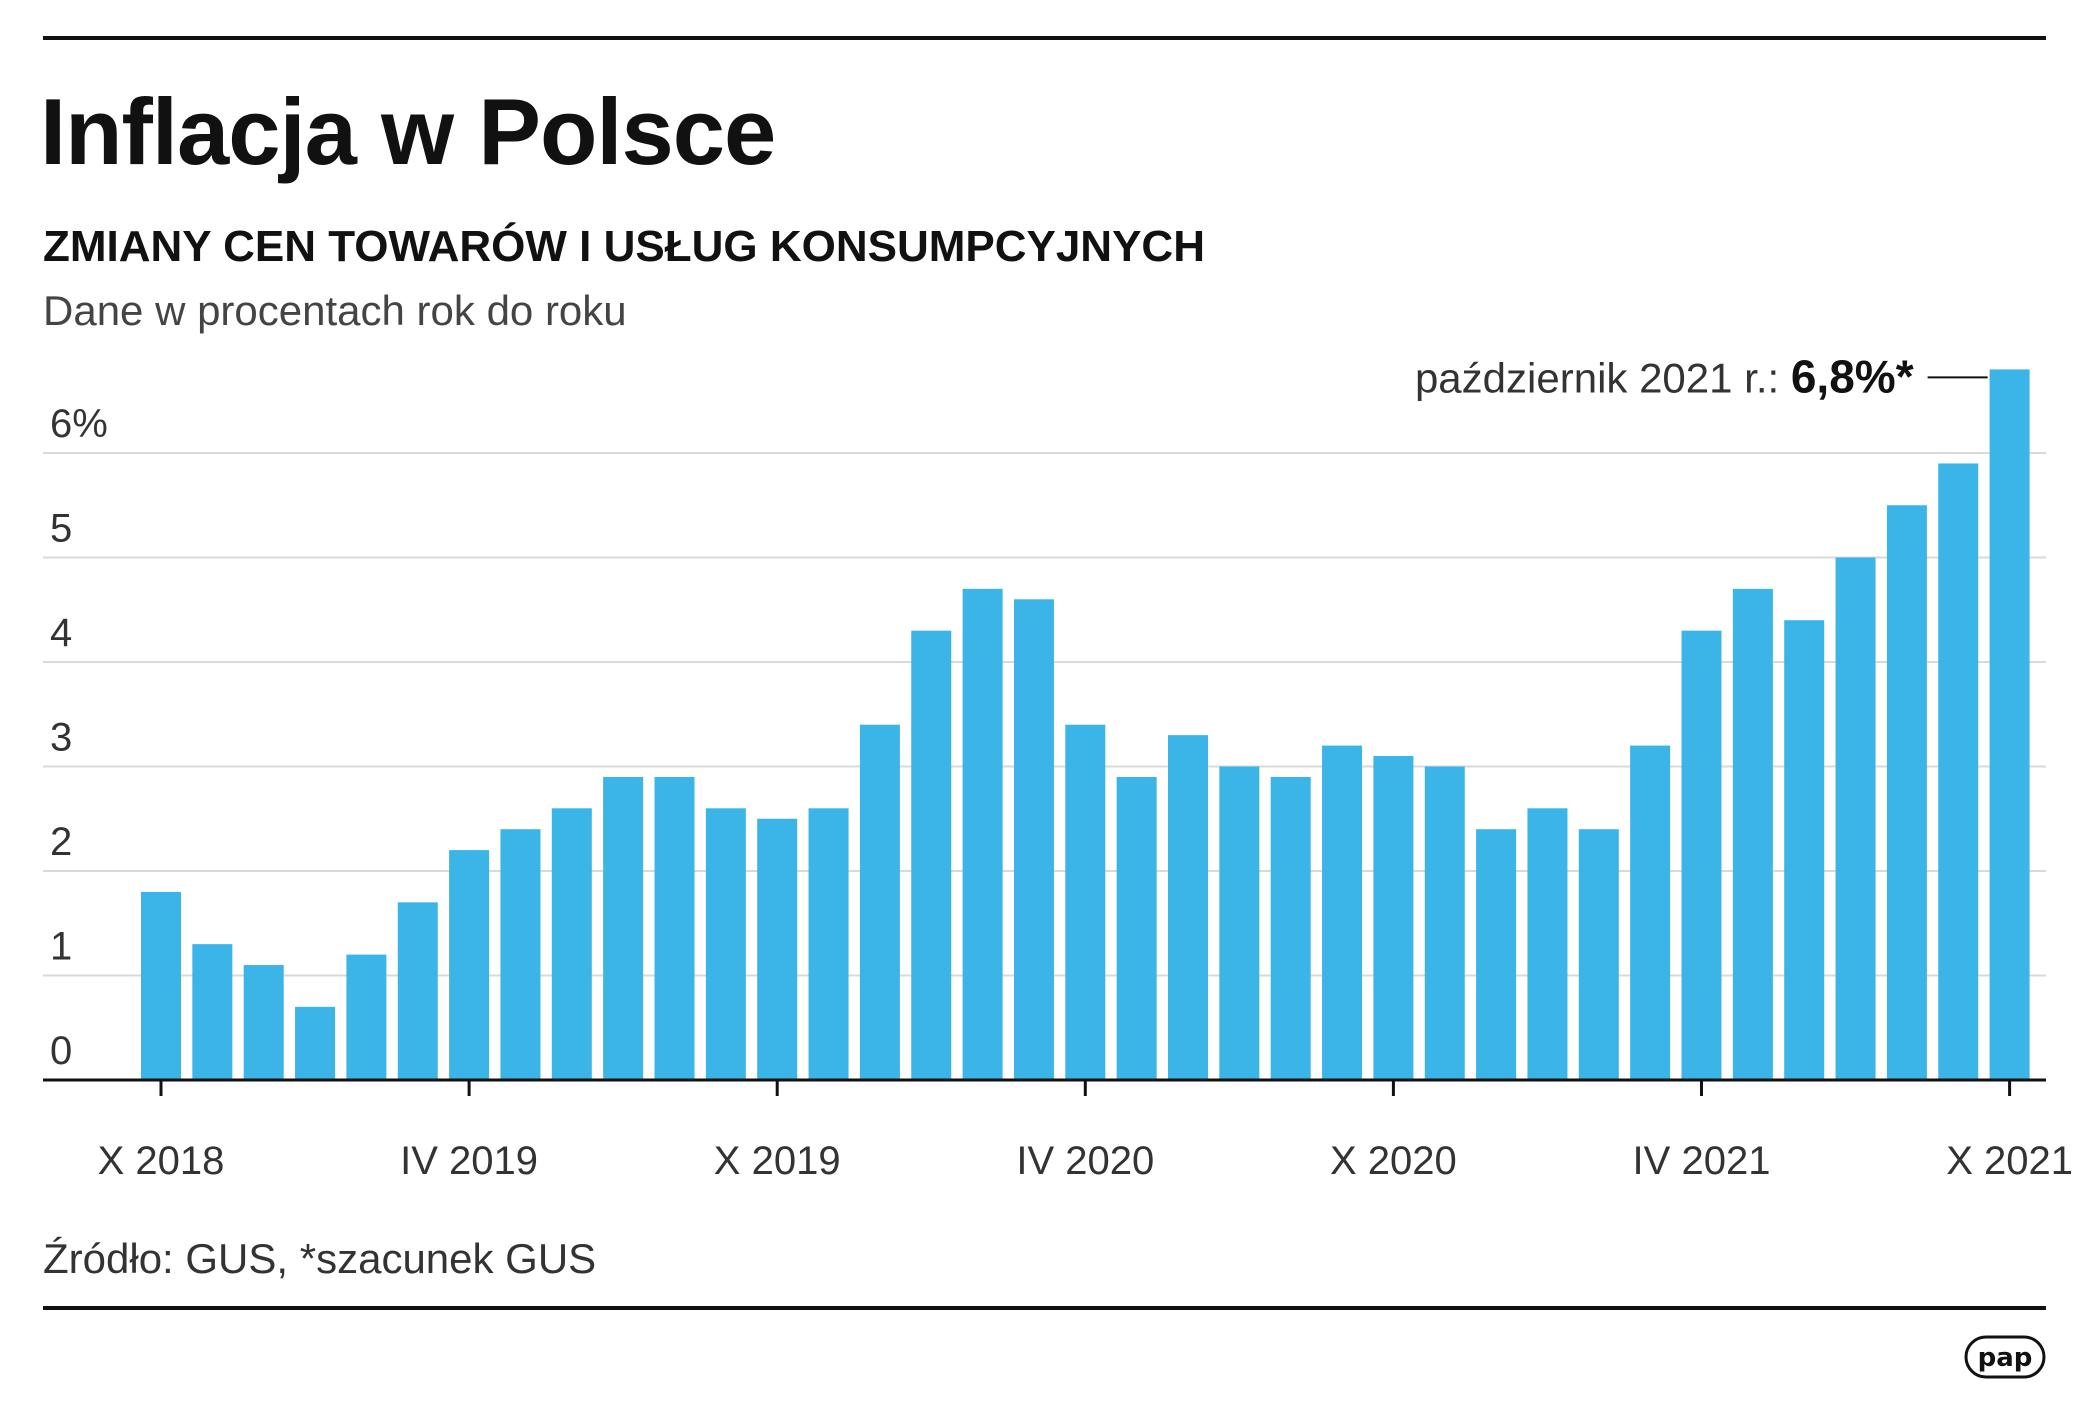 The height and width of the screenshot is (1418, 2084). Describe the element at coordinates (1044, 38) in the screenshot. I see `top-rule` at that location.